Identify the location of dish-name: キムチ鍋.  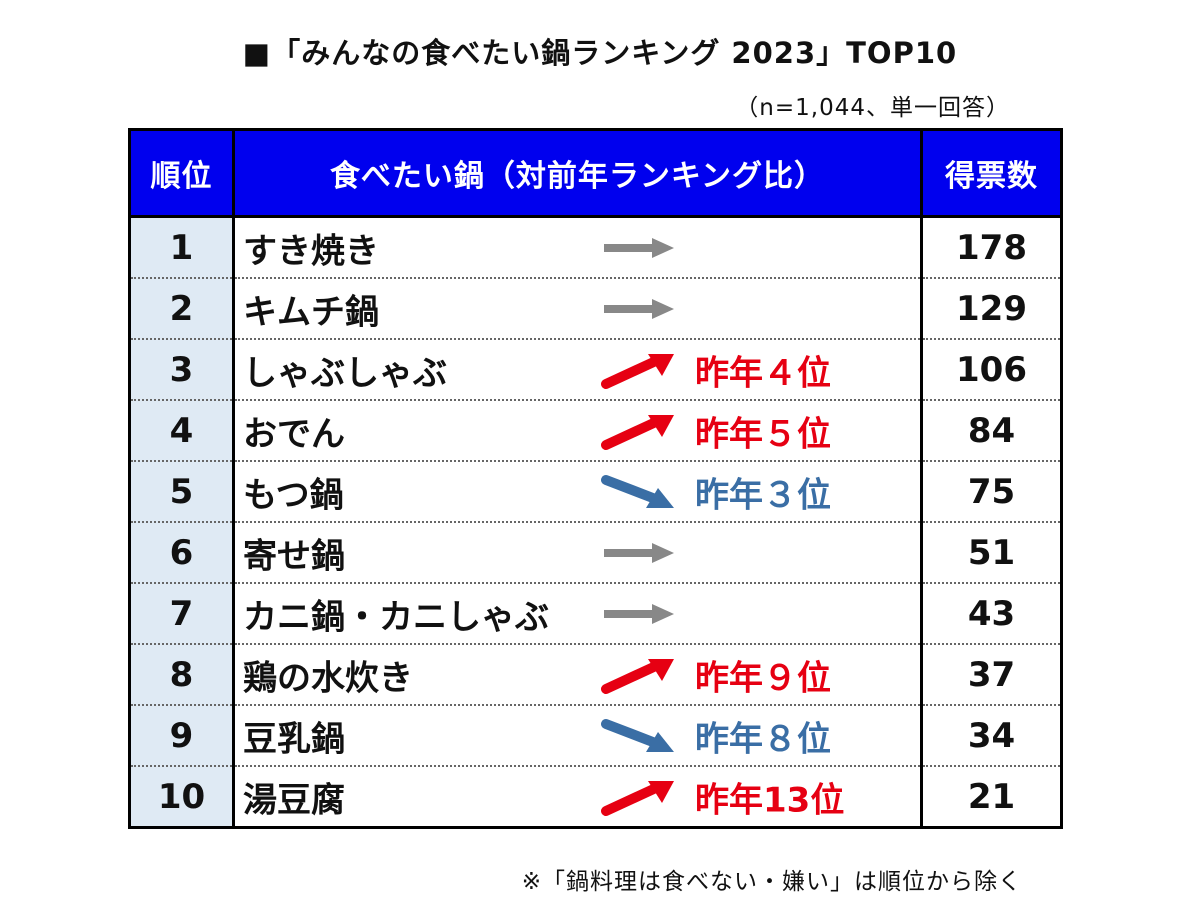
(311, 312).